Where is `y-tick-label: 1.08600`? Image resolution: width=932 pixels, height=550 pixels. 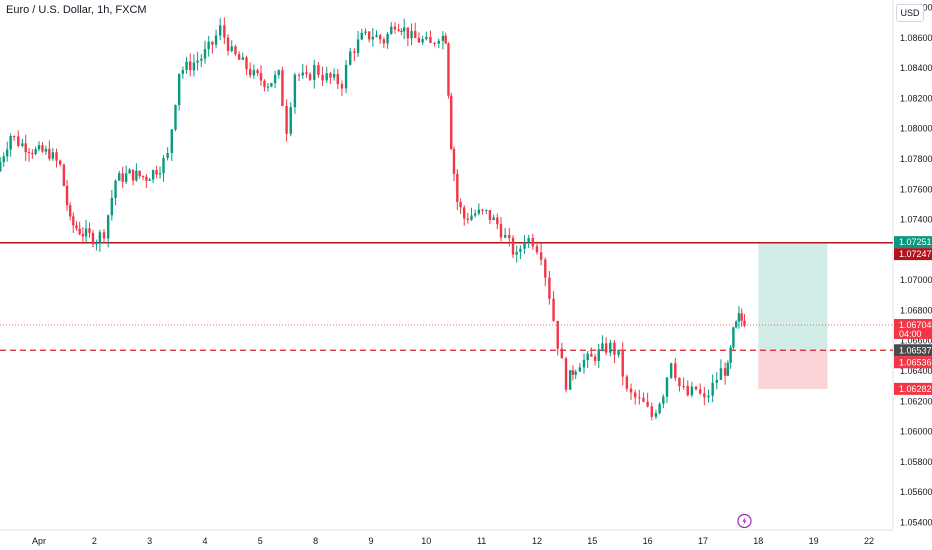 y-tick-label: 1.08600 is located at coordinates (916, 38).